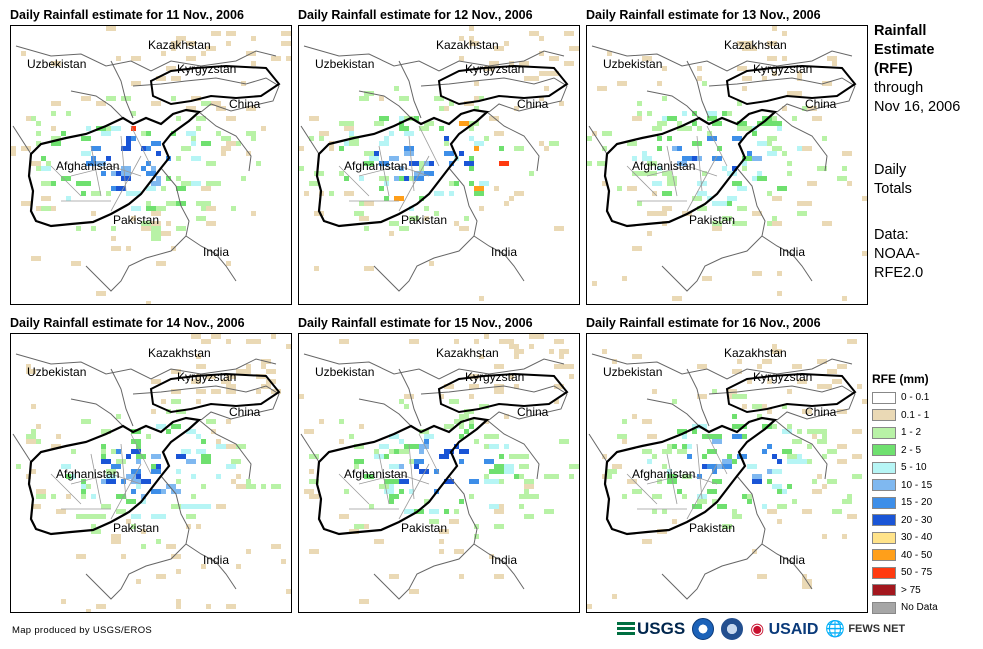 The image size is (983, 649). What do you see at coordinates (136, 528) in the screenshot?
I see `country-label-pakistan: Pakistan` at bounding box center [136, 528].